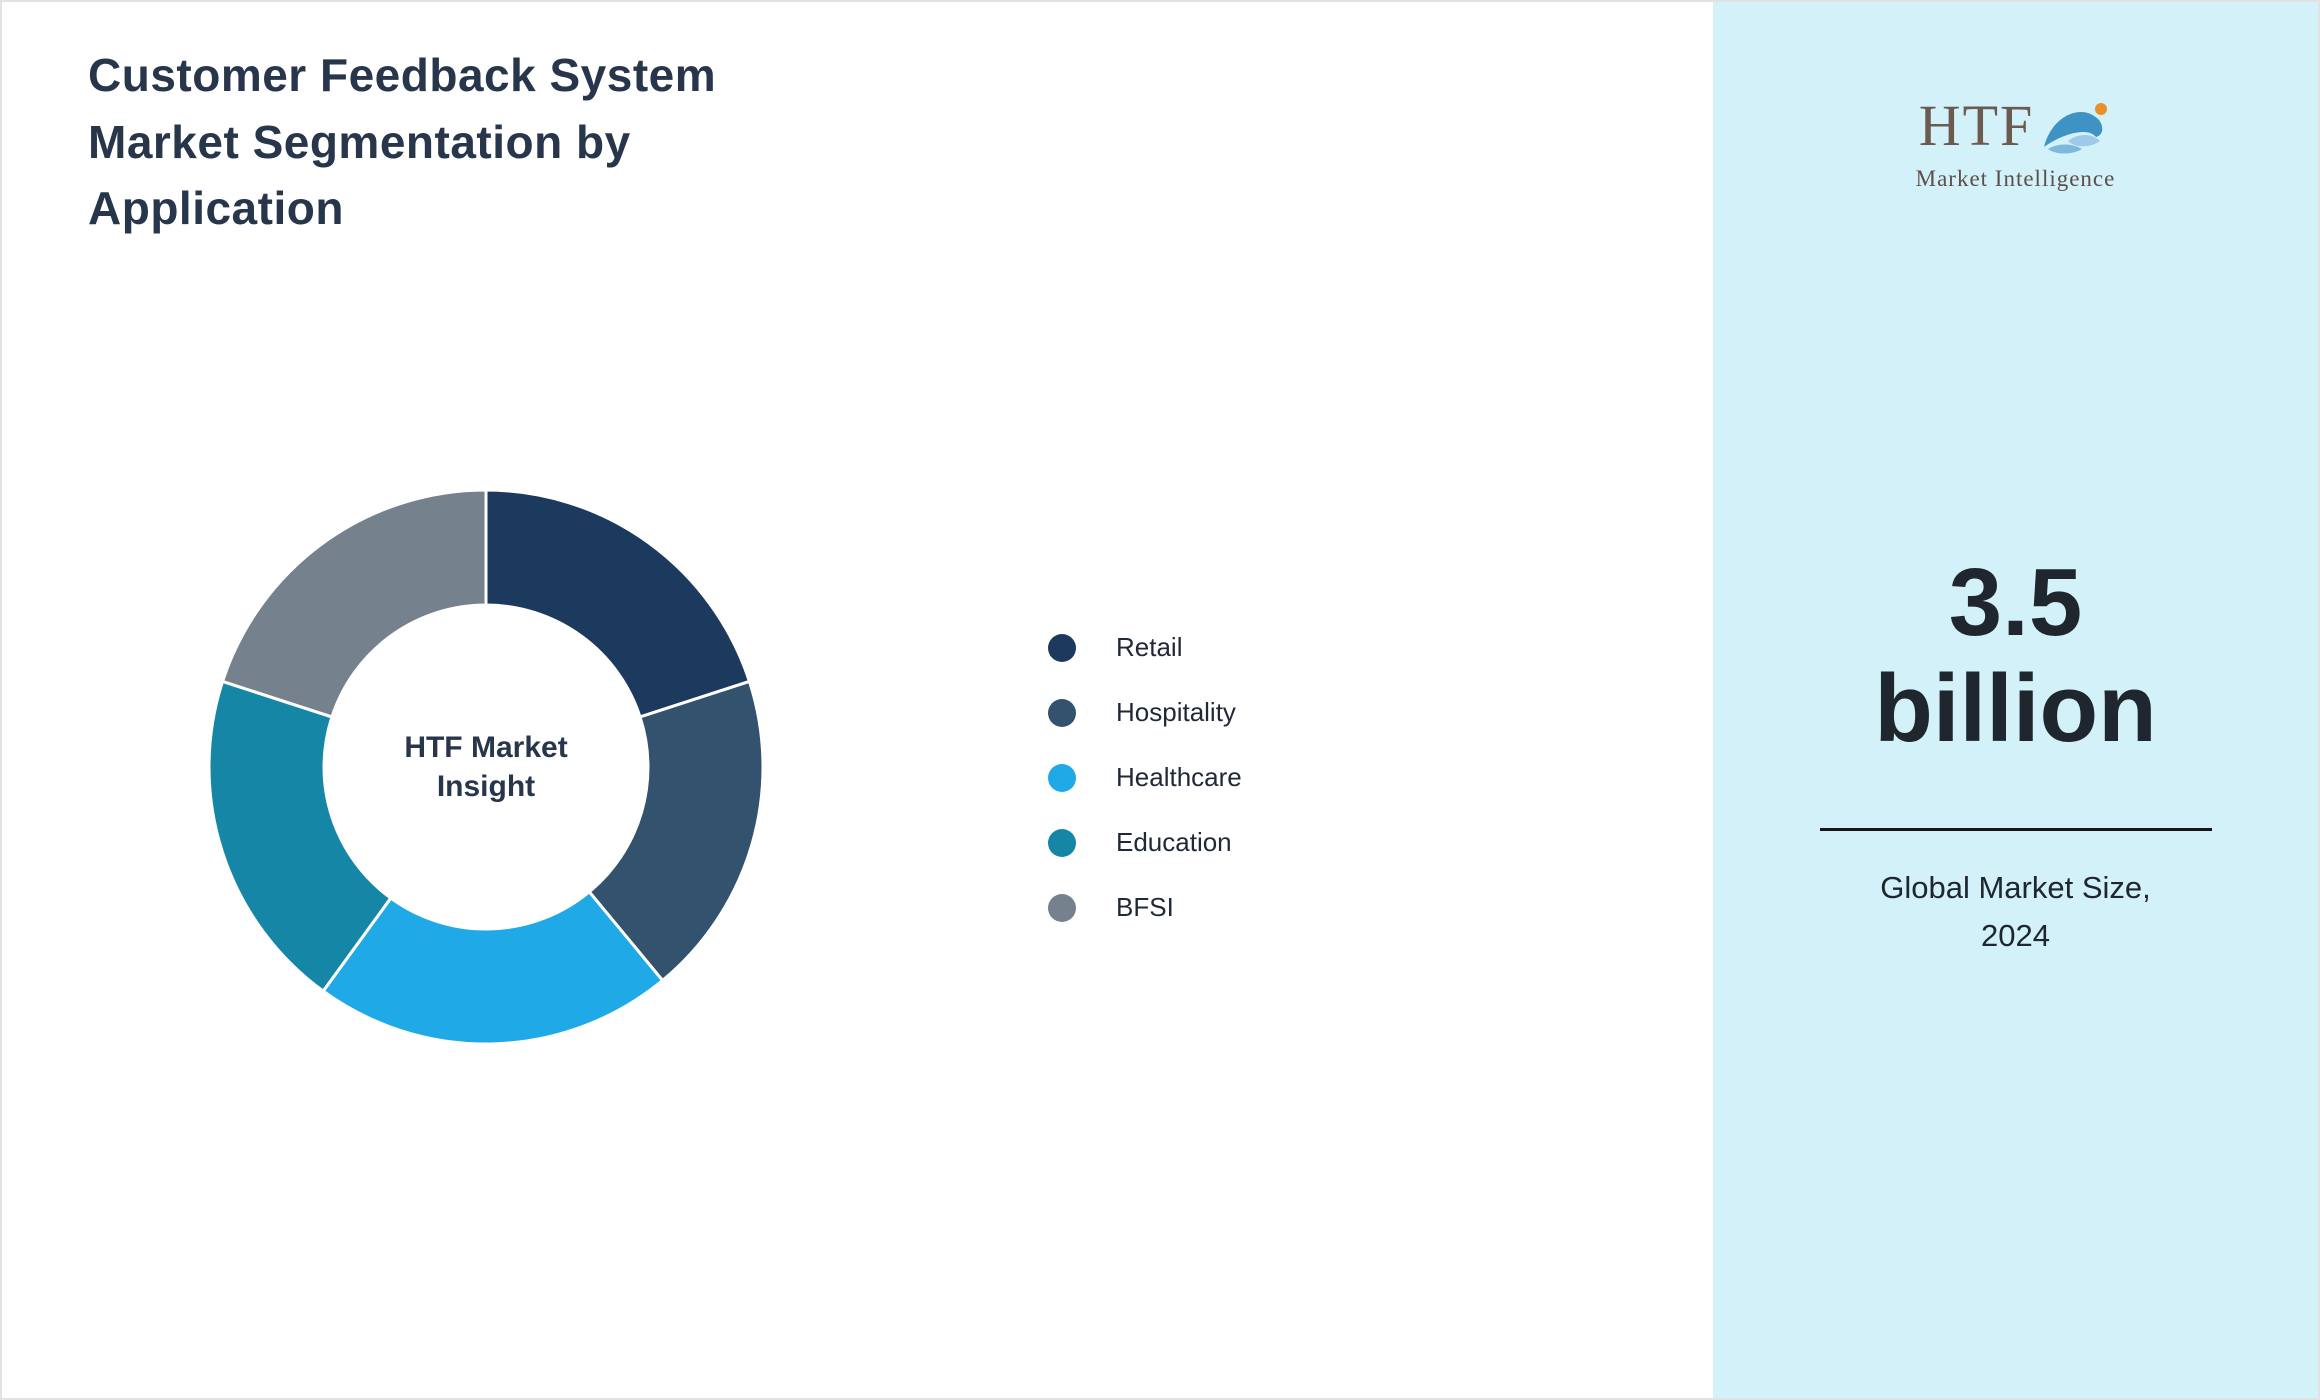  I want to click on htf-logo-subtext: Market Intelligence, so click(2015, 178).